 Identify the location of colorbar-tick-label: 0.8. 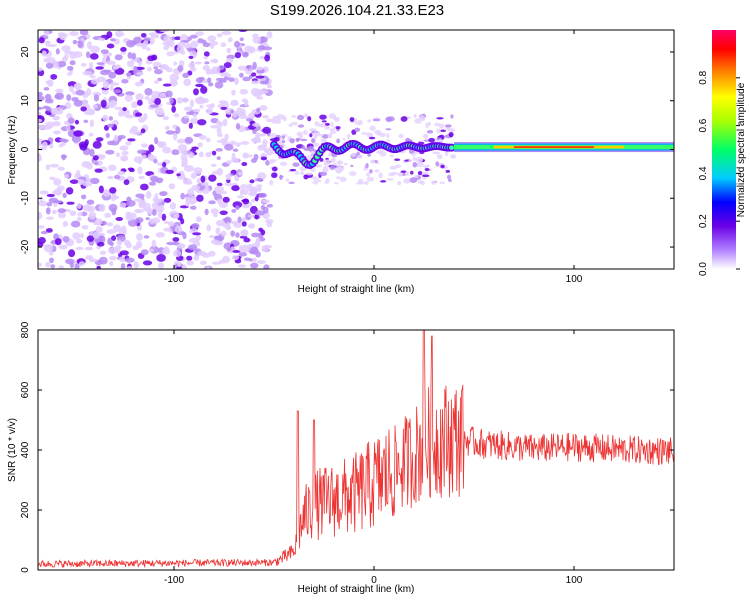
(703, 77).